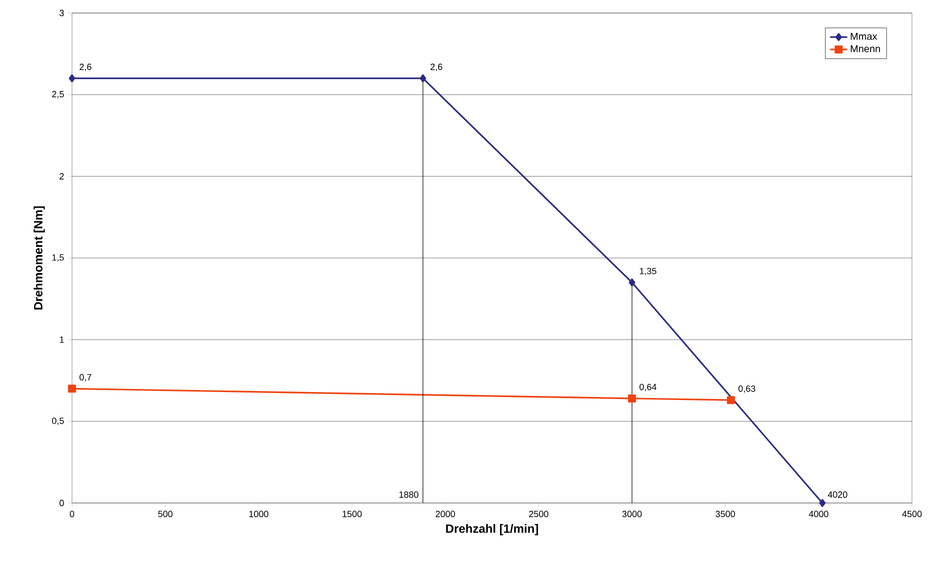  Describe the element at coordinates (912, 514) in the screenshot. I see `x-tick-label: 4500` at that location.